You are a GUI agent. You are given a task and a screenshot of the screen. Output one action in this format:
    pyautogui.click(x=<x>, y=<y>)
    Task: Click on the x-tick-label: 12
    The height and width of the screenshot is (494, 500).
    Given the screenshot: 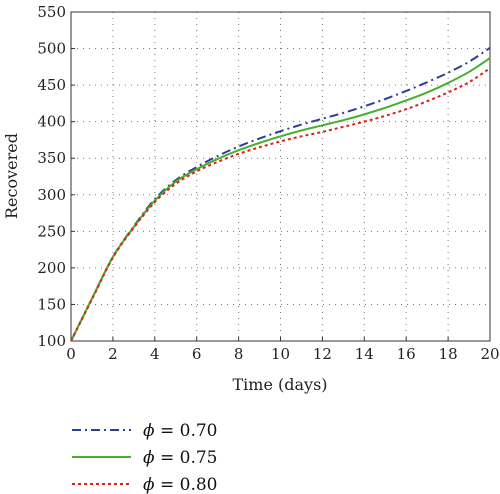 What is the action you would take?
    pyautogui.click(x=322, y=354)
    